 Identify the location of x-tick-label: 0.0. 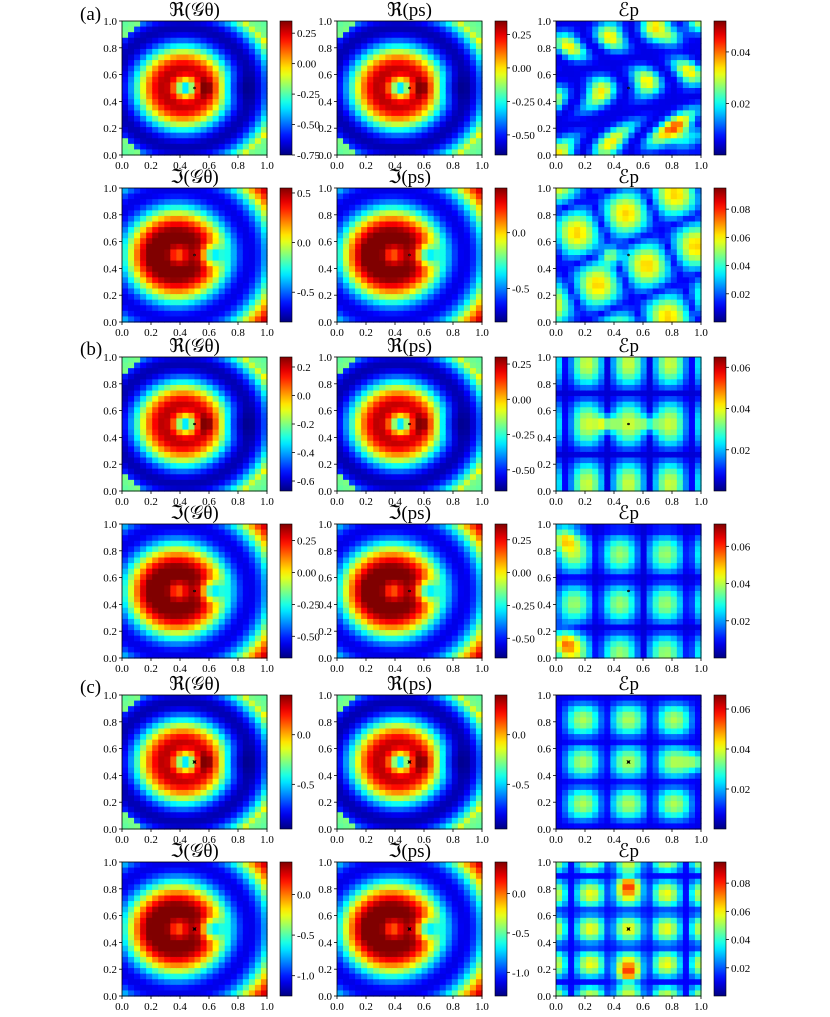
(122, 333).